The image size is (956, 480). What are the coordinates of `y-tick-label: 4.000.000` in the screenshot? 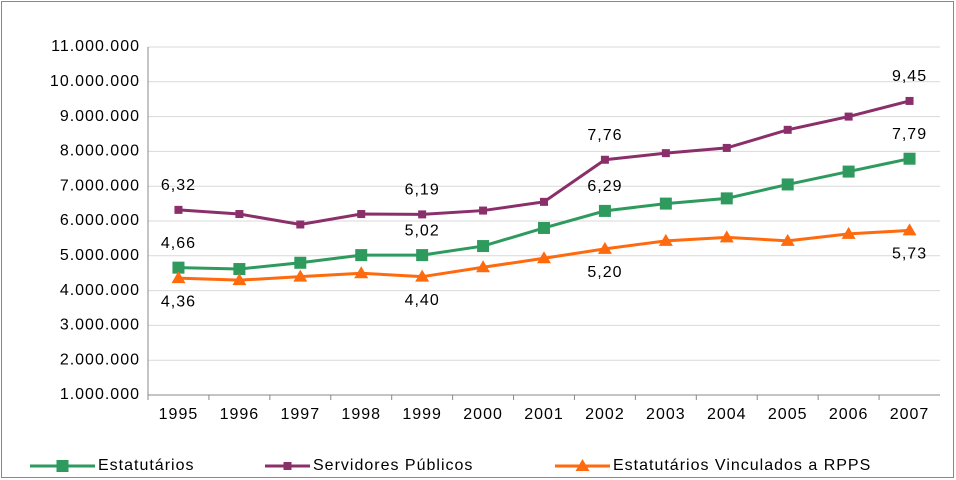 It's located at (100, 290).